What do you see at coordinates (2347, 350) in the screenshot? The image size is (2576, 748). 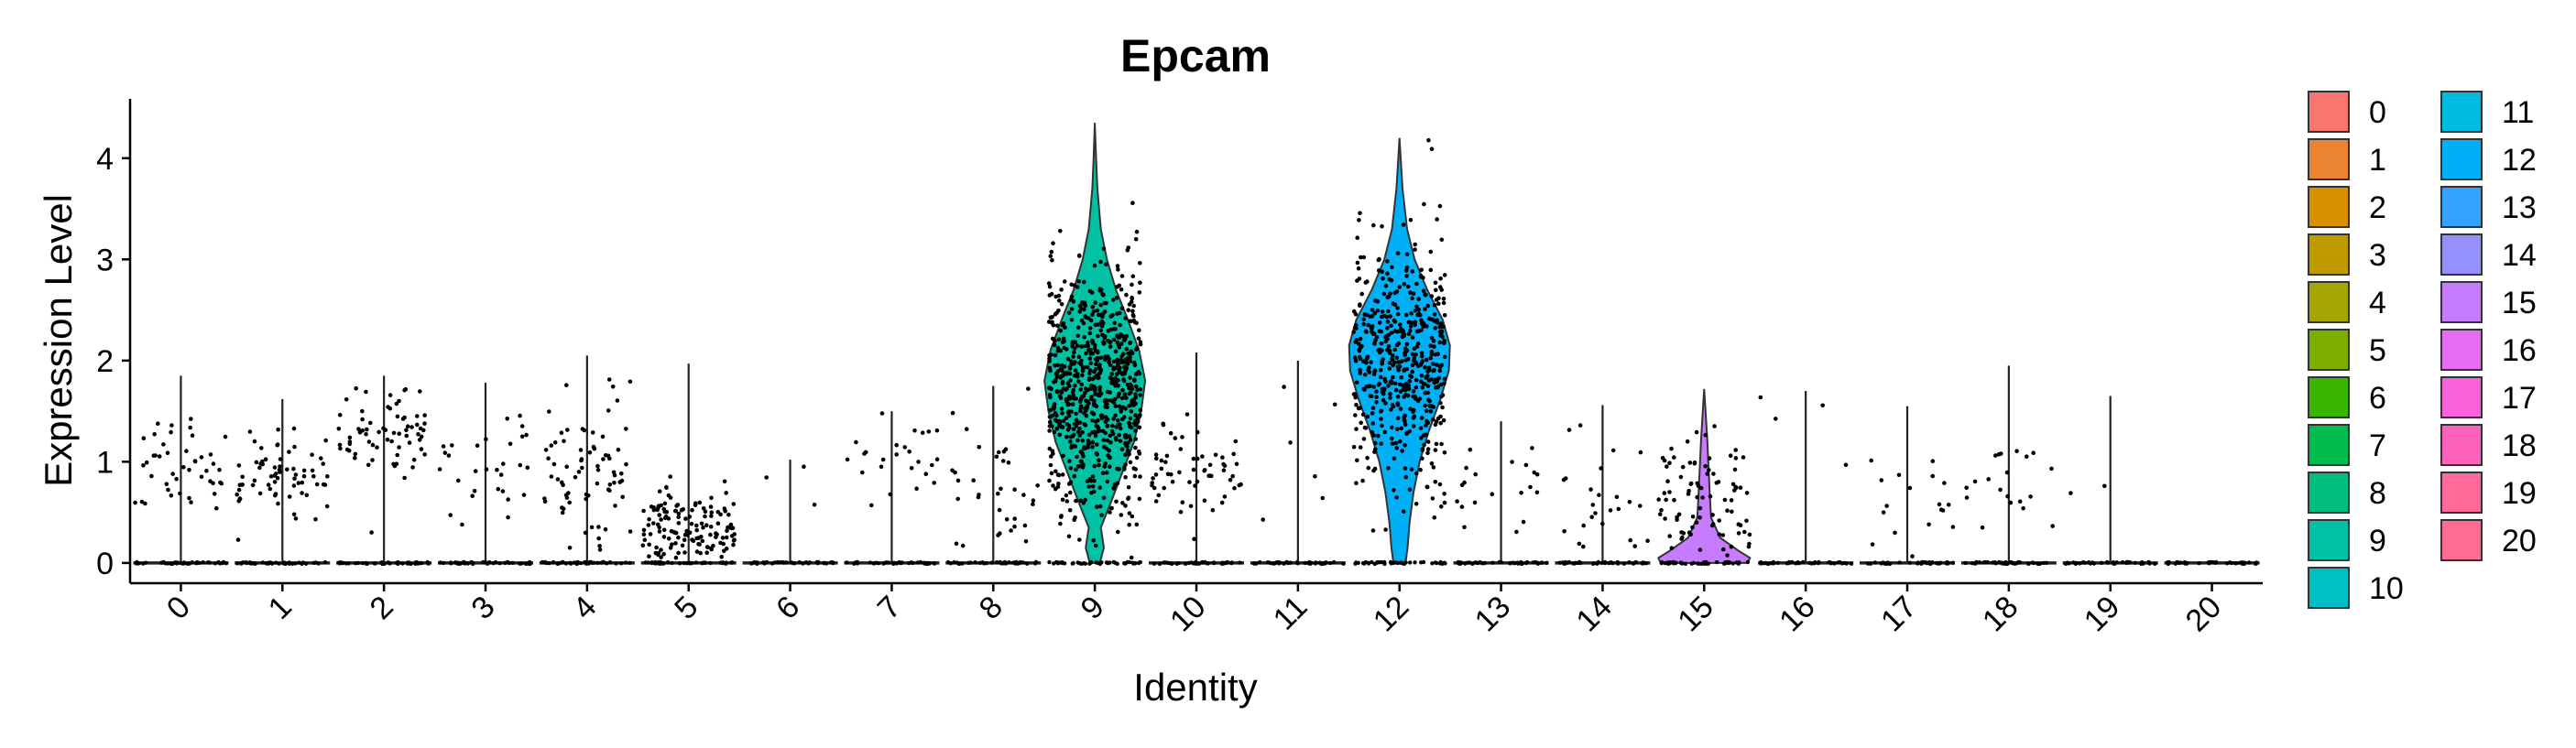 I see `legend-item-5: 5` at bounding box center [2347, 350].